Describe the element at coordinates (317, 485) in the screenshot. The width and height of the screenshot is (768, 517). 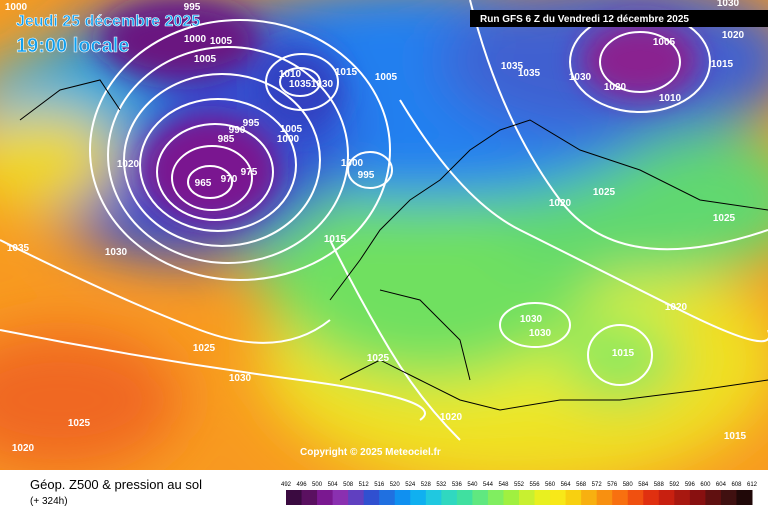
I see `colorbar-tick-label: 500` at that location.